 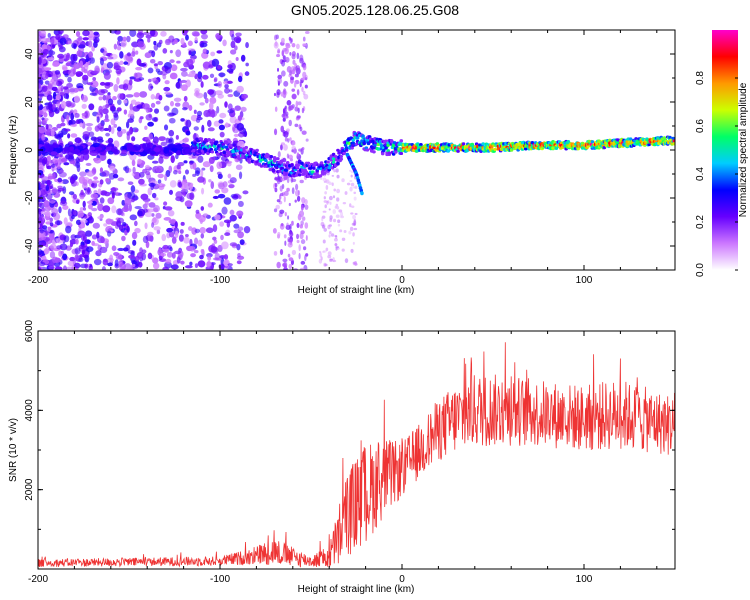 I want to click on snr-x-label: Height of straight line (km), so click(x=356, y=589).